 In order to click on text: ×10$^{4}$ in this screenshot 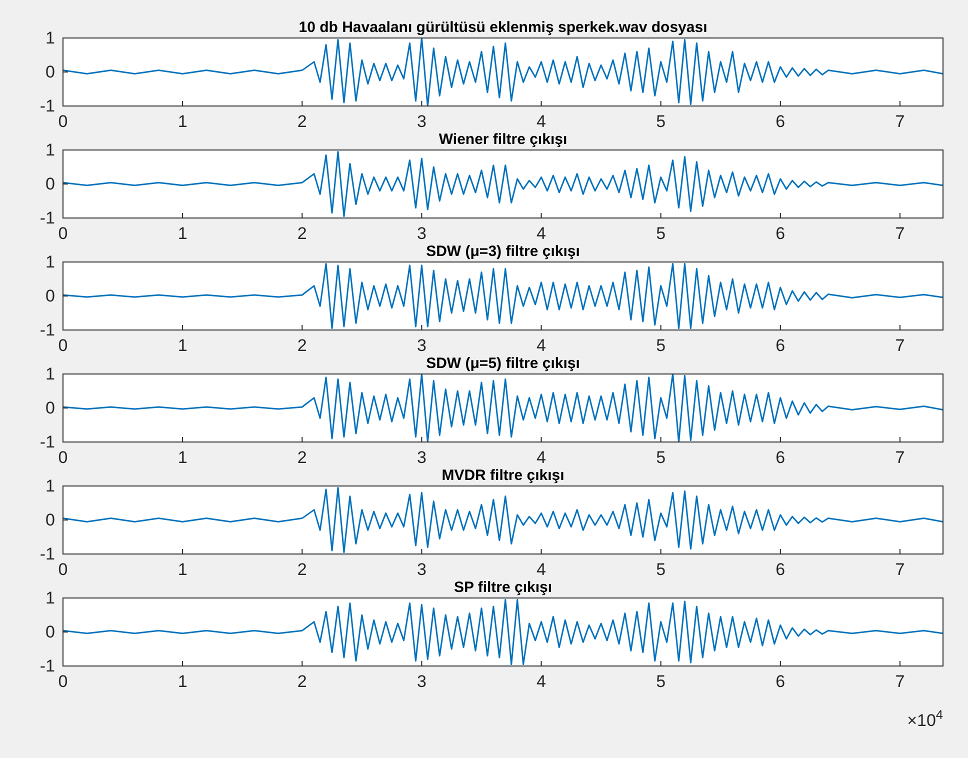, I will do `click(925, 718)`.